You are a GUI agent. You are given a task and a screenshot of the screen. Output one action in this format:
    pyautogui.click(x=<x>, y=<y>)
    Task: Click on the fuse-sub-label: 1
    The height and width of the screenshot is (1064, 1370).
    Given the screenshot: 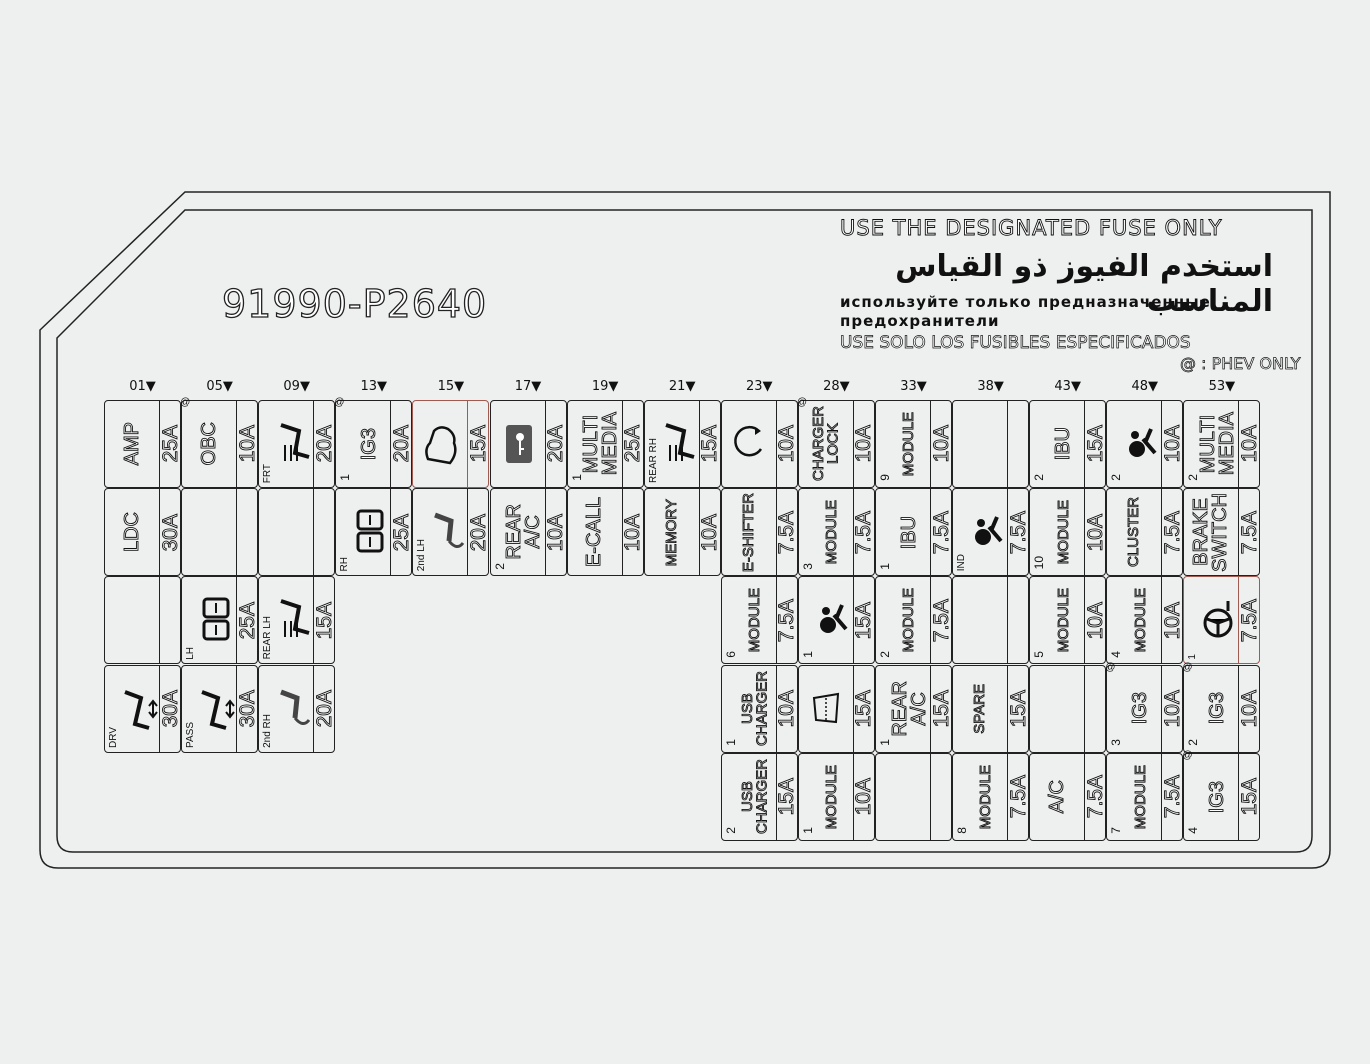 What is the action you would take?
    pyautogui.click(x=1193, y=656)
    